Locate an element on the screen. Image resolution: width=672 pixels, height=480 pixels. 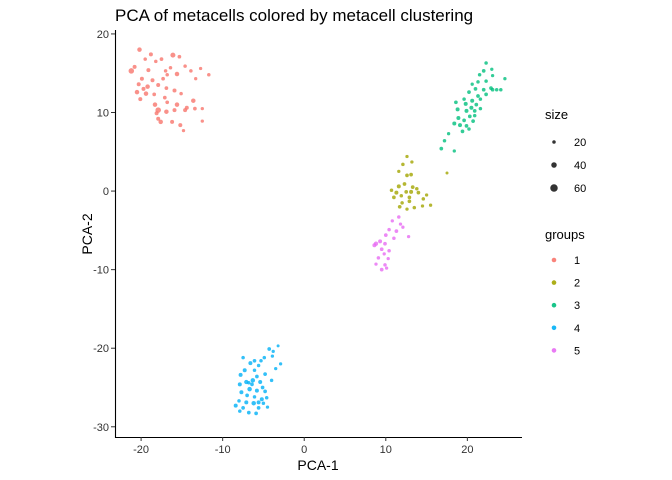
groups-legend-label-3: 3 is located at coordinates (577, 306).